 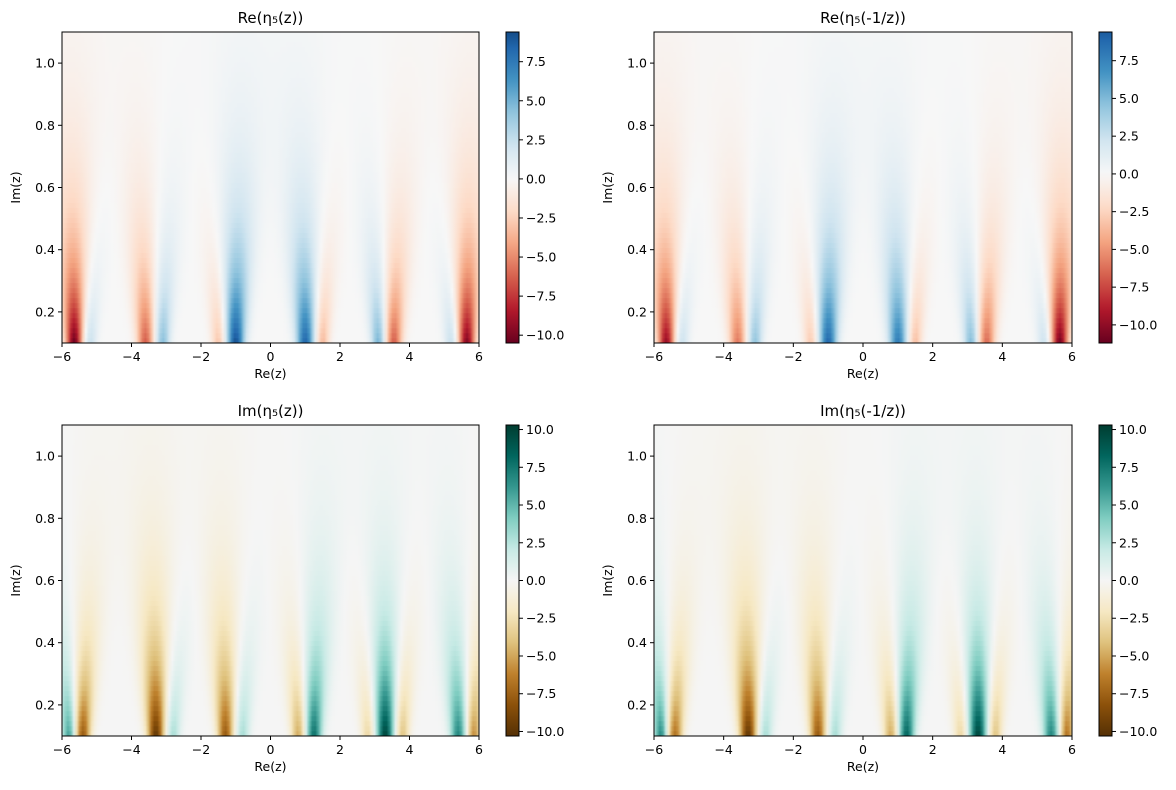 I want to click on colorbar-tick-label: 0.0, so click(x=536, y=178).